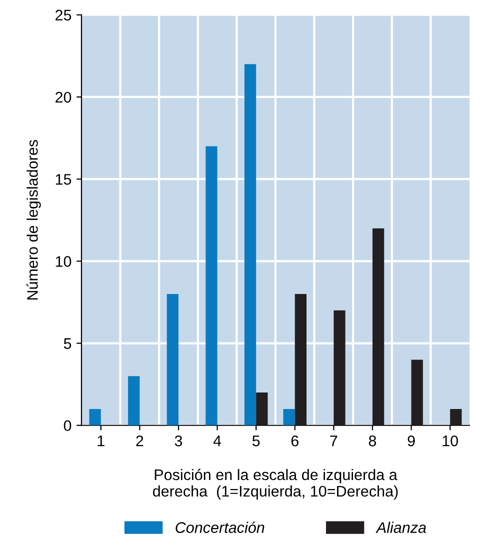 This screenshot has width=485, height=551. I want to click on y-axis-title: Número de legisladores, so click(33, 220).